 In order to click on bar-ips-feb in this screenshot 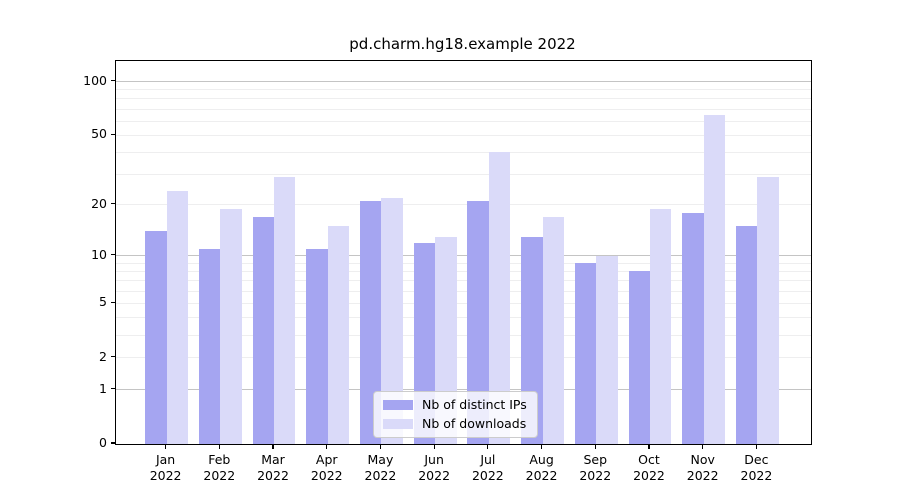, I will do `click(209, 346)`.